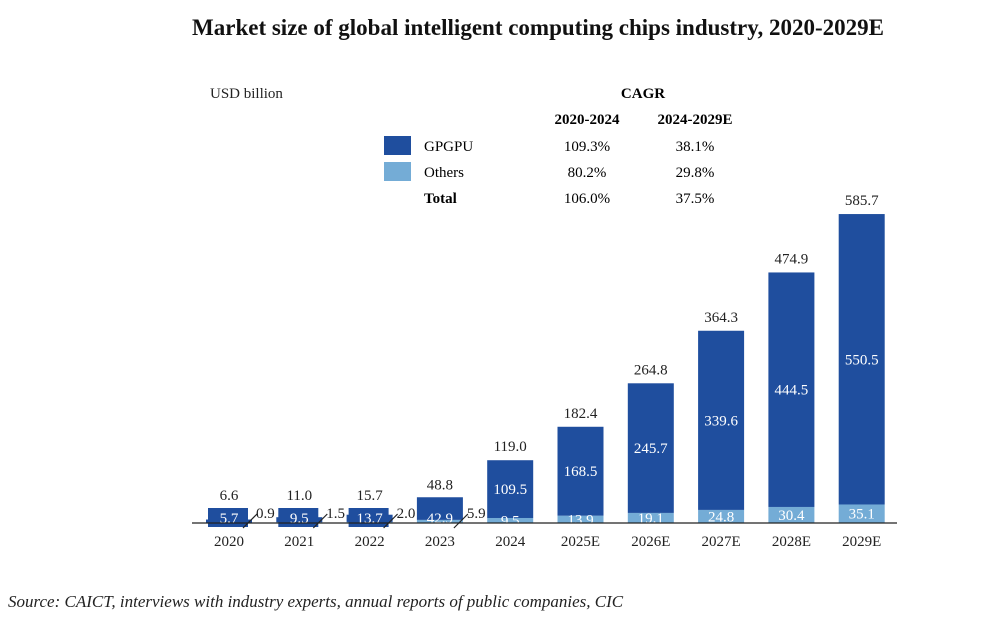  What do you see at coordinates (580, 542) in the screenshot?
I see `x-tick-2025E: 2025E` at bounding box center [580, 542].